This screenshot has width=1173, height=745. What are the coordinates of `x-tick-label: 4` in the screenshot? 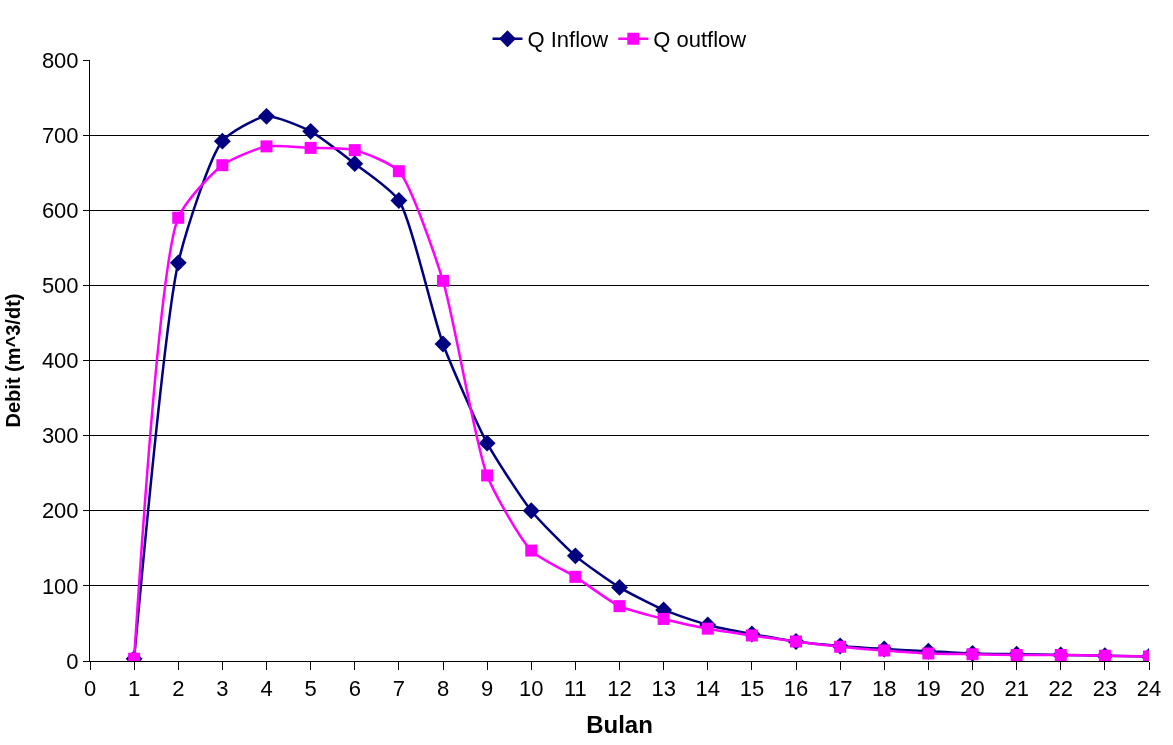 It's located at (266, 689).